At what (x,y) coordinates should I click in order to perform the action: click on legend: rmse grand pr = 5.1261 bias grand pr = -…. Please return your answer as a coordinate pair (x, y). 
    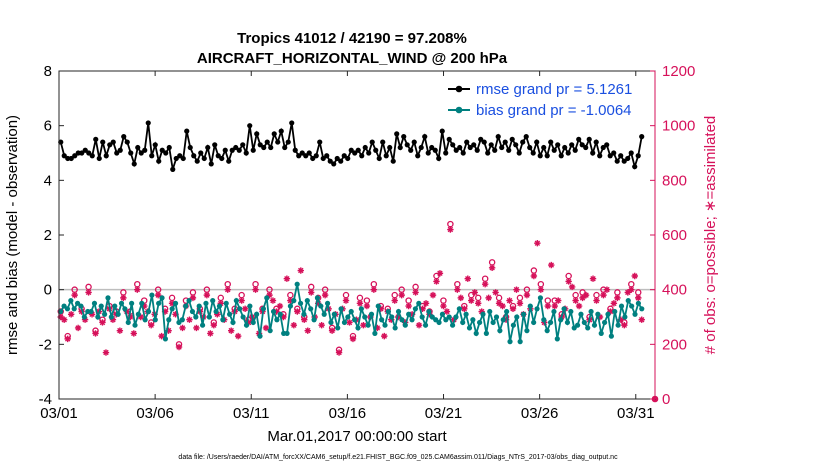
    Looking at the image, I should click on (547, 100).